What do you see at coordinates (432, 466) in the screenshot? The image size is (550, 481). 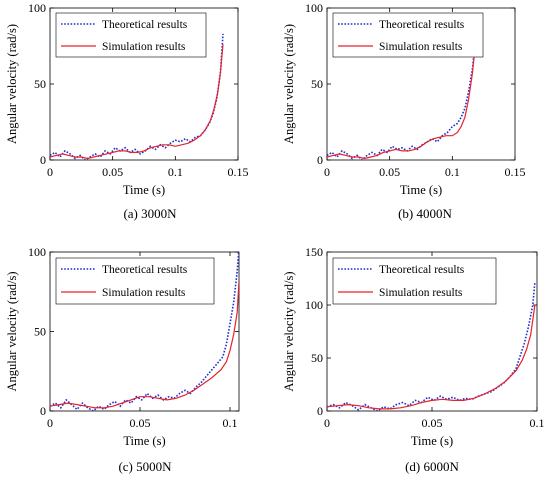 I see `subplot-caption: (d) 6000N` at bounding box center [432, 466].